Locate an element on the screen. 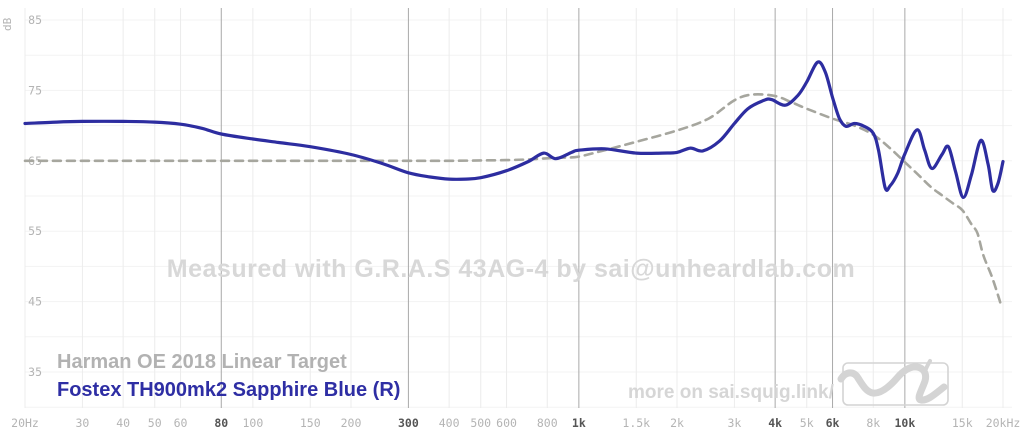 The width and height of the screenshot is (1022, 442). x-tick-label: 150 is located at coordinates (310, 423).